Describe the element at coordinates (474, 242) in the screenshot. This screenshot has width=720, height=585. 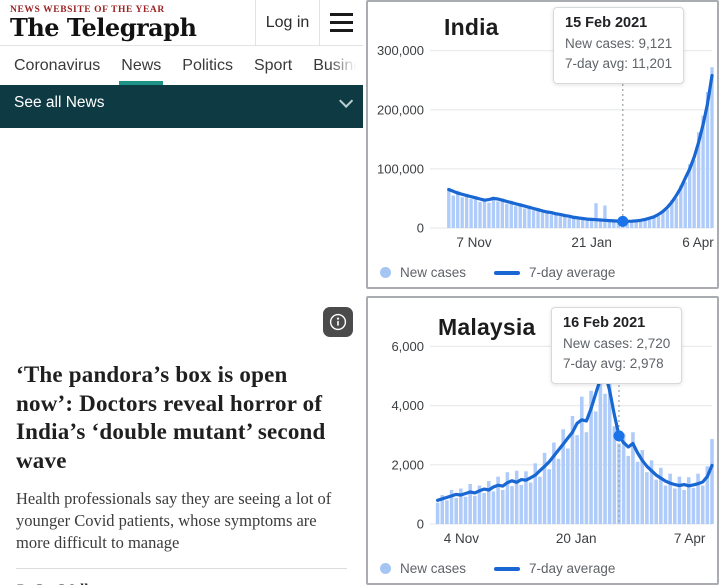
I see `svg-text: 7 Nov` at that location.